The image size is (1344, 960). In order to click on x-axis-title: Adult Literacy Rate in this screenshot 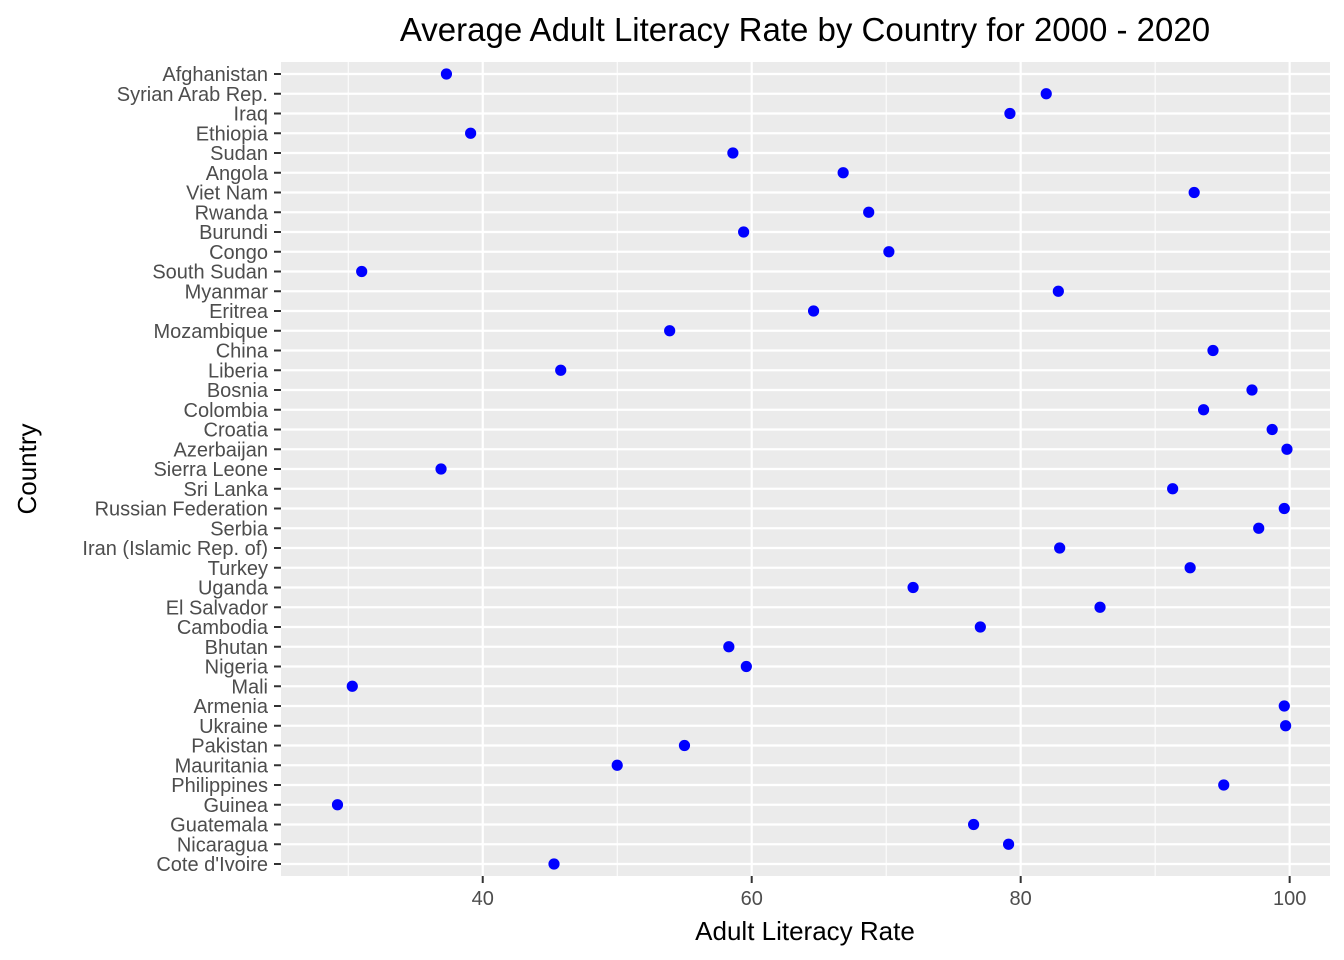, I will do `click(805, 931)`.